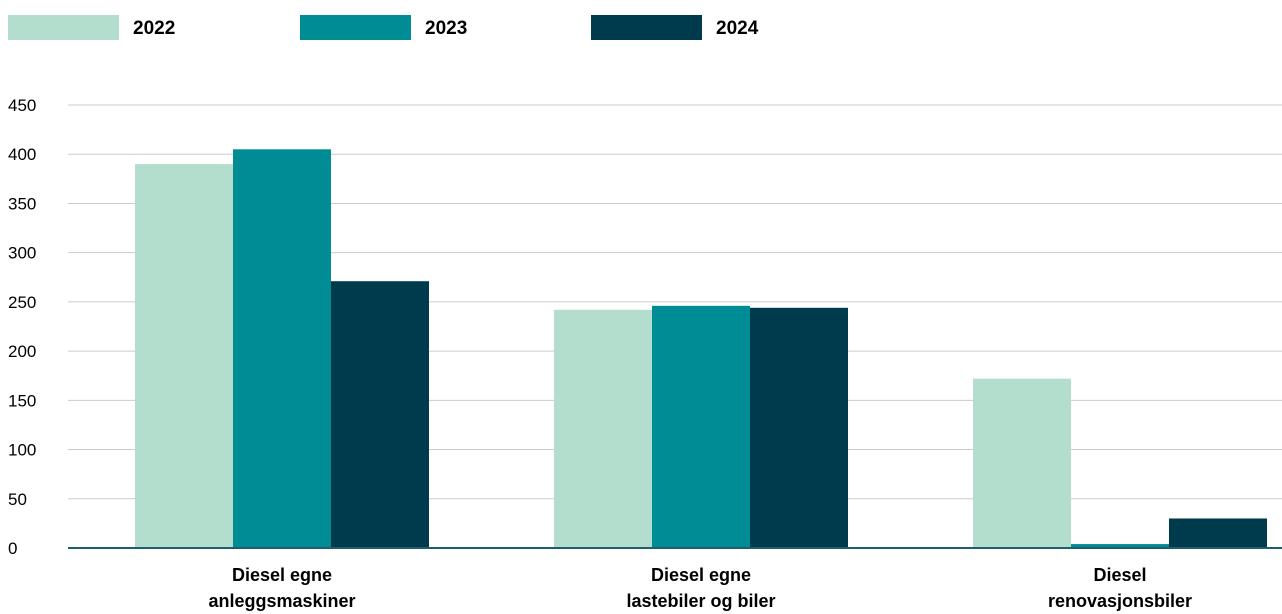 This screenshot has width=1282, height=614. I want to click on x-category-label-0-line-0: Diesel egne, so click(282, 575).